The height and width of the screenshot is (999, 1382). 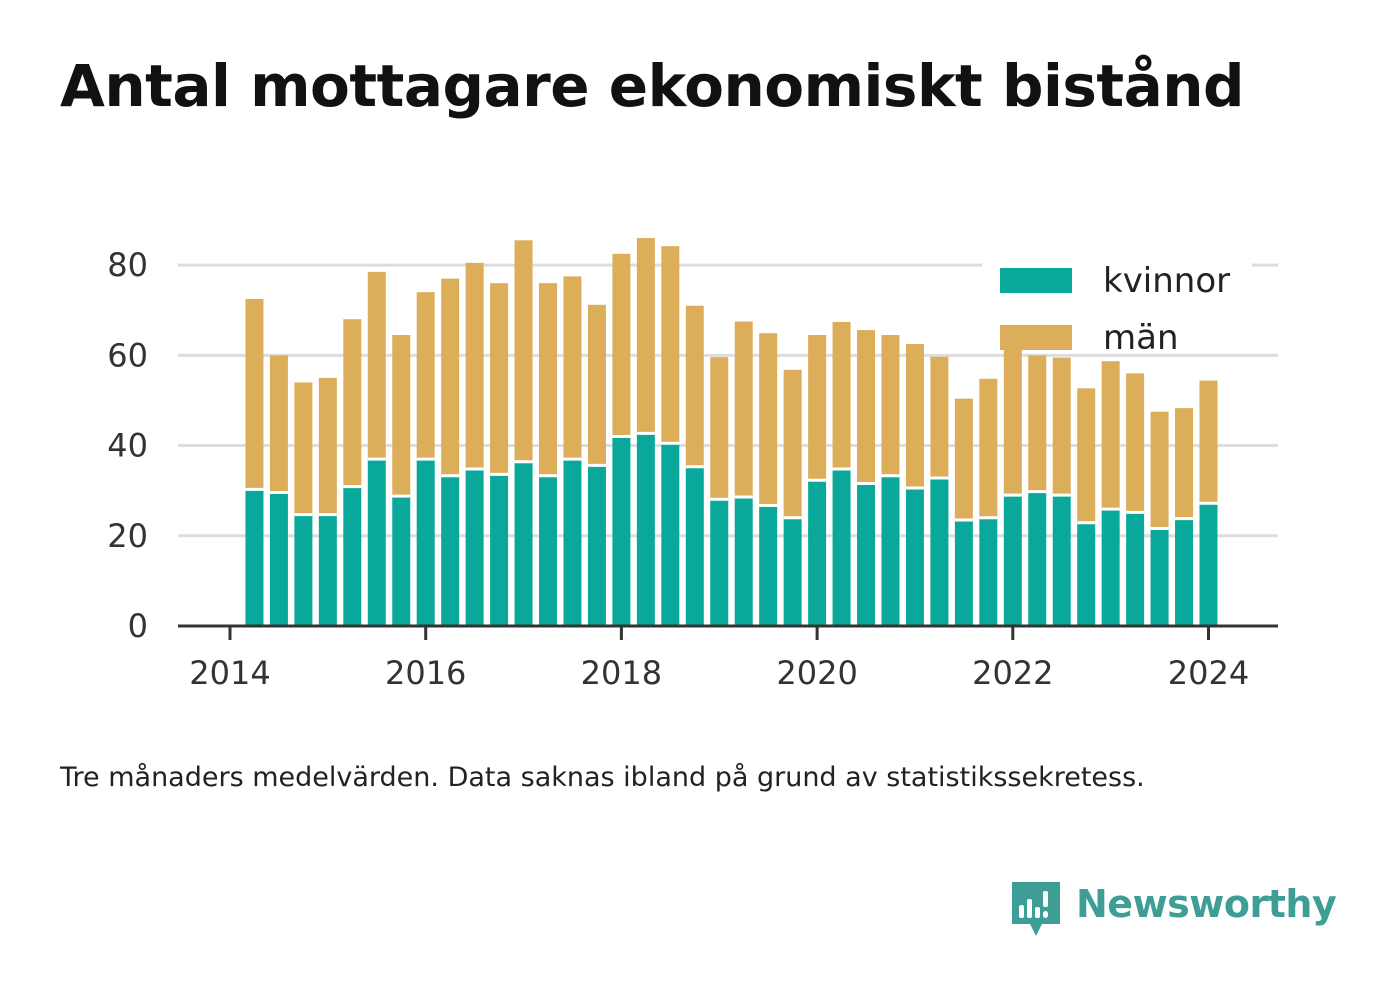 I want to click on x-tick-label: 2022, so click(x=1012, y=673).